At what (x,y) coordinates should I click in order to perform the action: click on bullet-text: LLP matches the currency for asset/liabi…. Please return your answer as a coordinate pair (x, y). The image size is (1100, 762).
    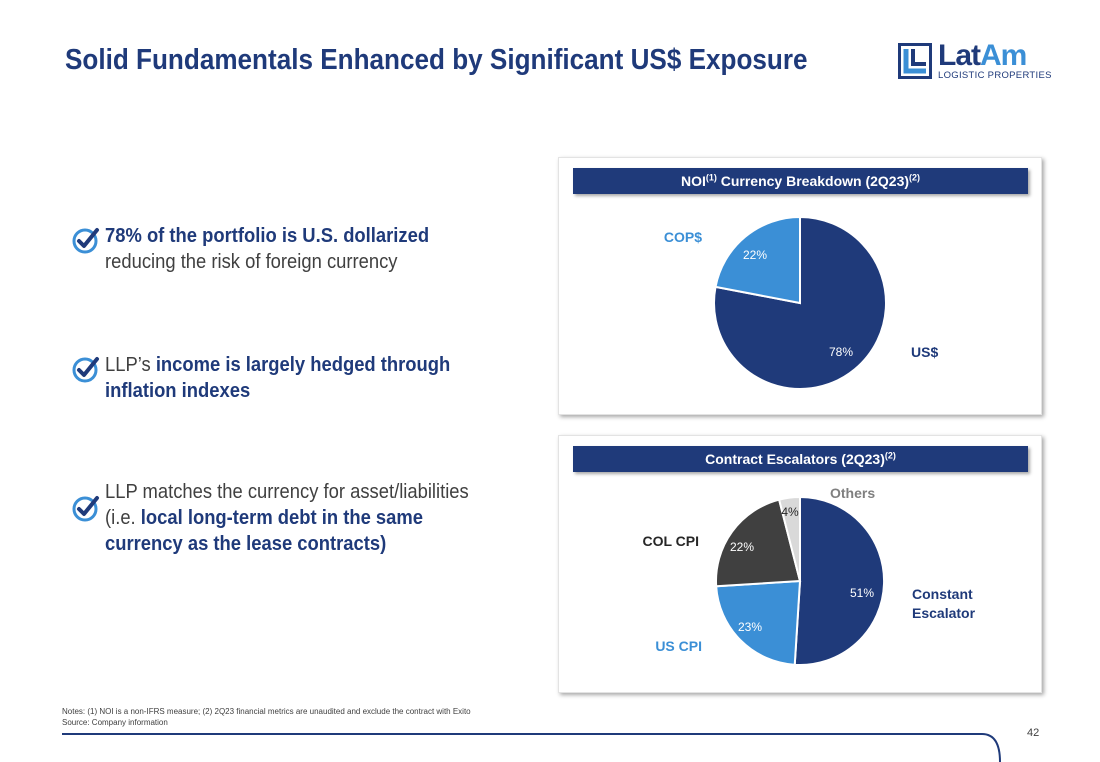
    Looking at the image, I should click on (287, 505).